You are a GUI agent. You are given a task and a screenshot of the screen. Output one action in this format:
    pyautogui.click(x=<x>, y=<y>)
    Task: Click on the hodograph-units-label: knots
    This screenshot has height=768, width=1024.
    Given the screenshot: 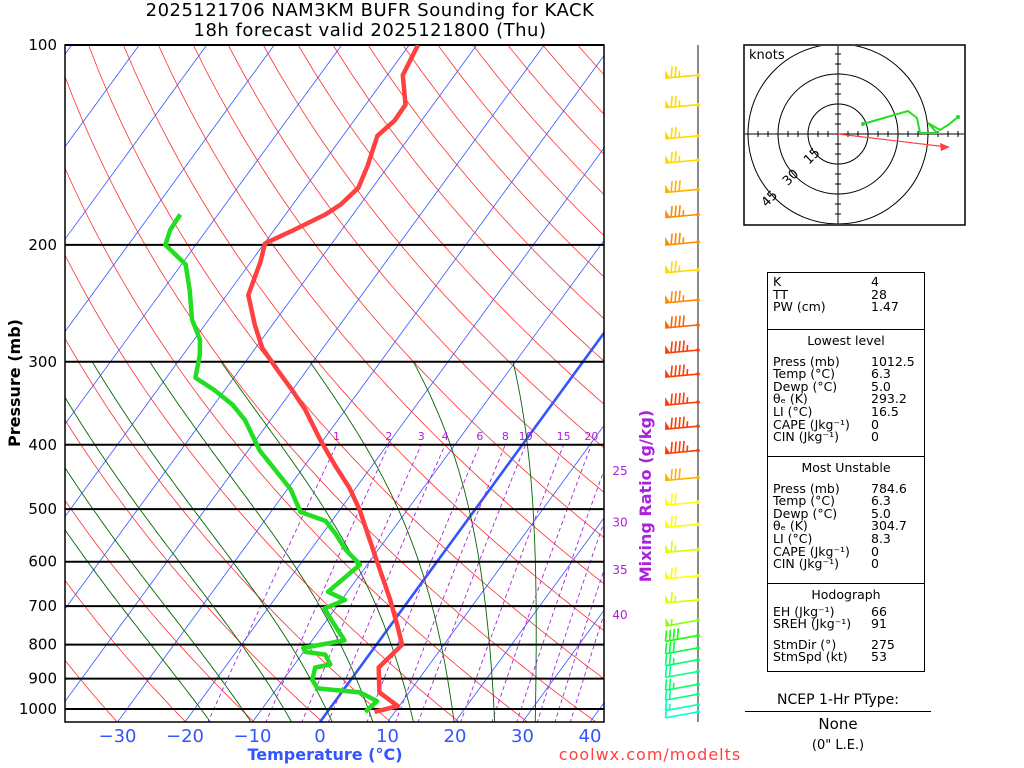 What is the action you would take?
    pyautogui.click(x=767, y=55)
    